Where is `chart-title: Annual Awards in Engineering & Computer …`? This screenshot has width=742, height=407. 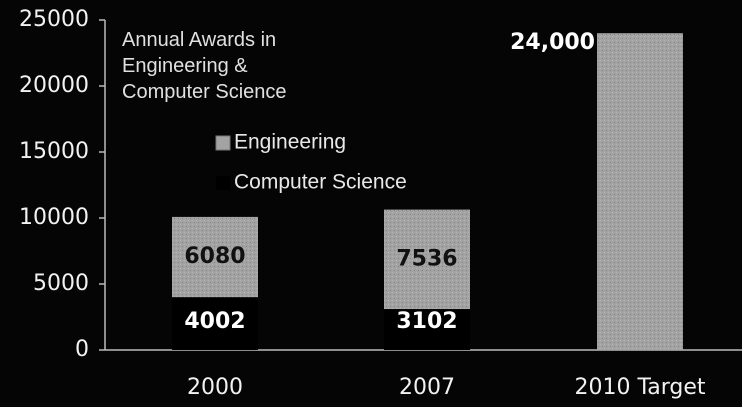 chart-title: Annual Awards in Engineering & Computer … is located at coordinates (204, 66).